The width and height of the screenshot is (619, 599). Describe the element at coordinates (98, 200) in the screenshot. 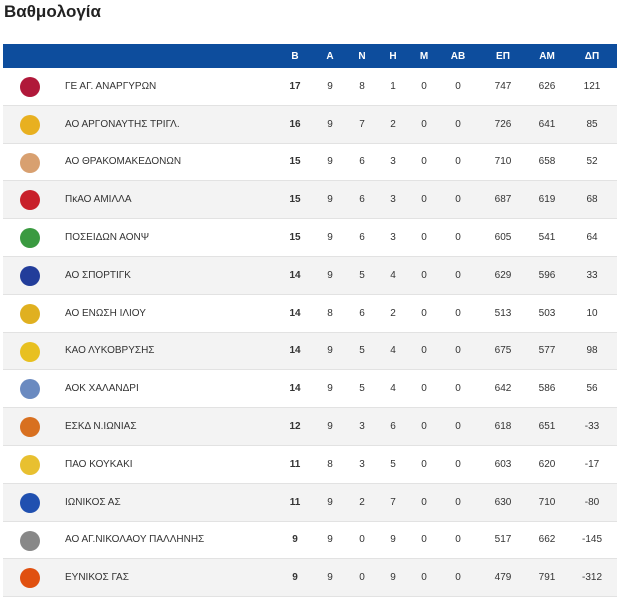

I see `team-name: ΠκΑΟ ΑΜΙΛΛΑ` at that location.